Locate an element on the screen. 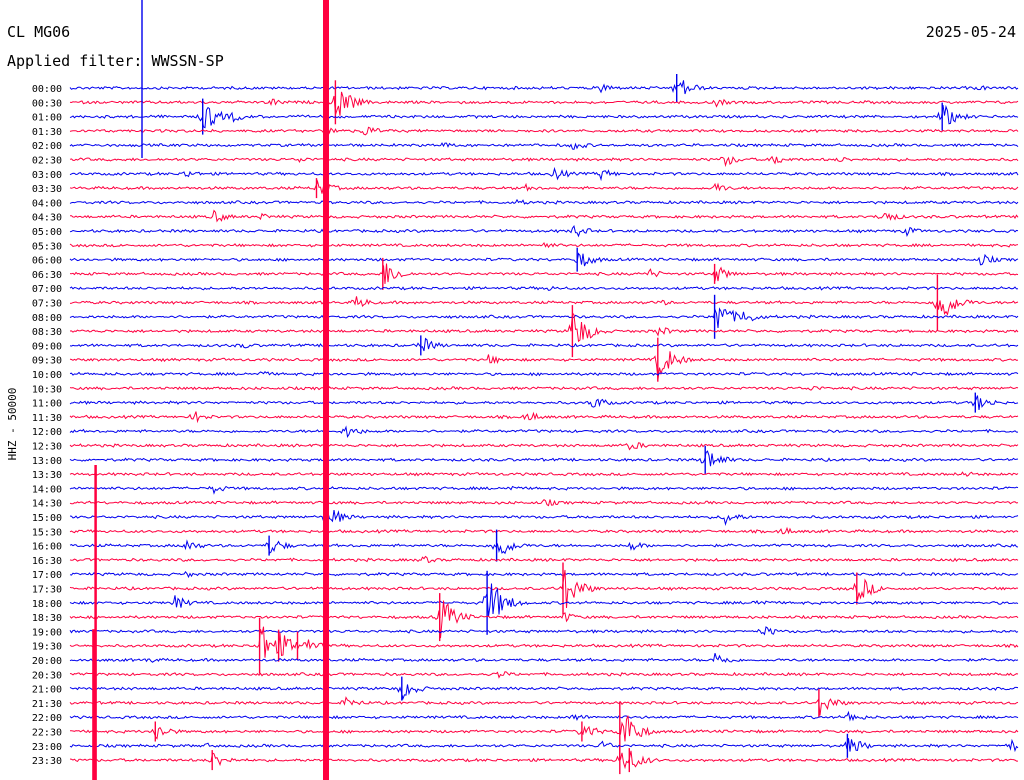 This screenshot has height=780, width=1024. time-label: 12:00 is located at coordinates (47, 432).